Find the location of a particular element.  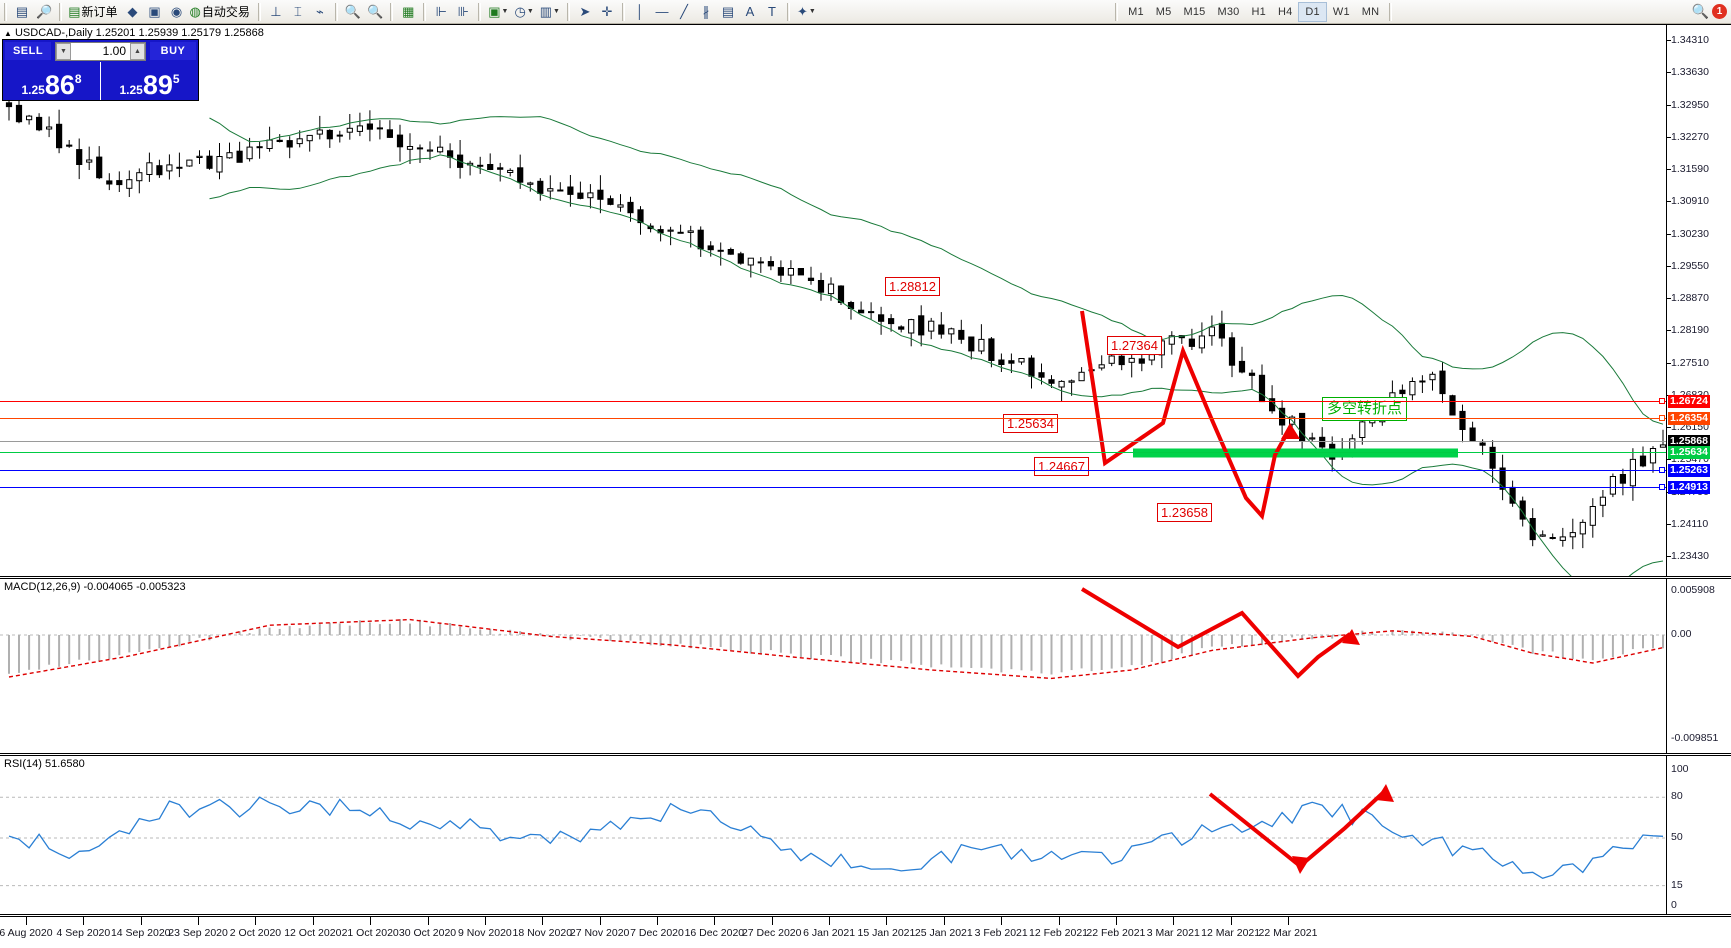

timeframe-h1: H1 is located at coordinates (1258, 11).